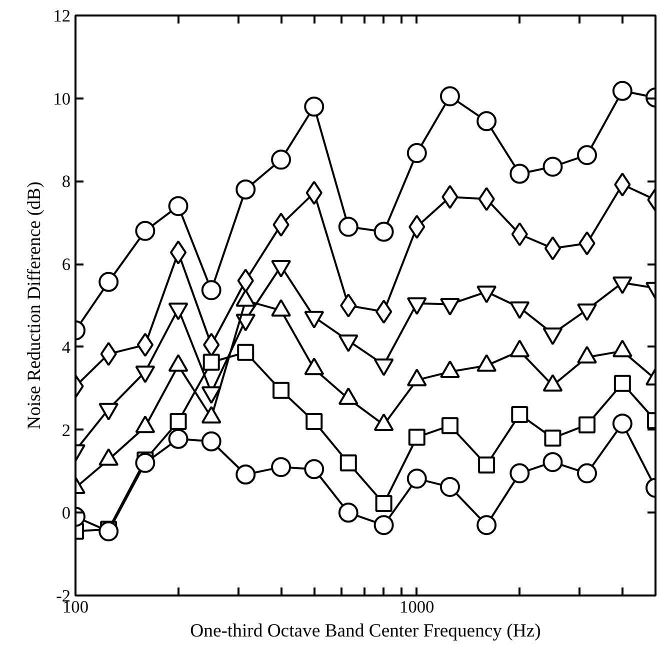  What do you see at coordinates (66, 264) in the screenshot?
I see `y-tick-label: 6` at bounding box center [66, 264].